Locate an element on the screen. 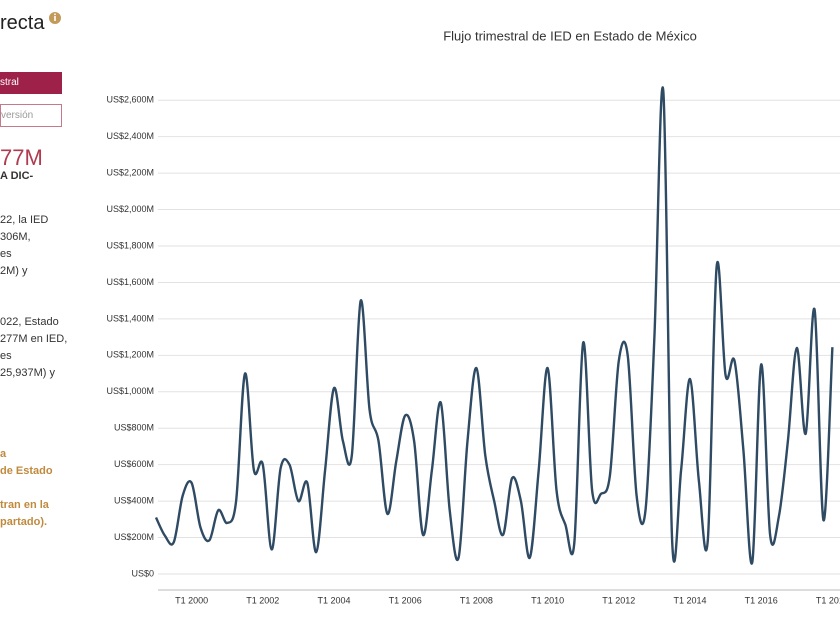 The image size is (840, 630). line: 277M en IED, is located at coordinates (34, 339).